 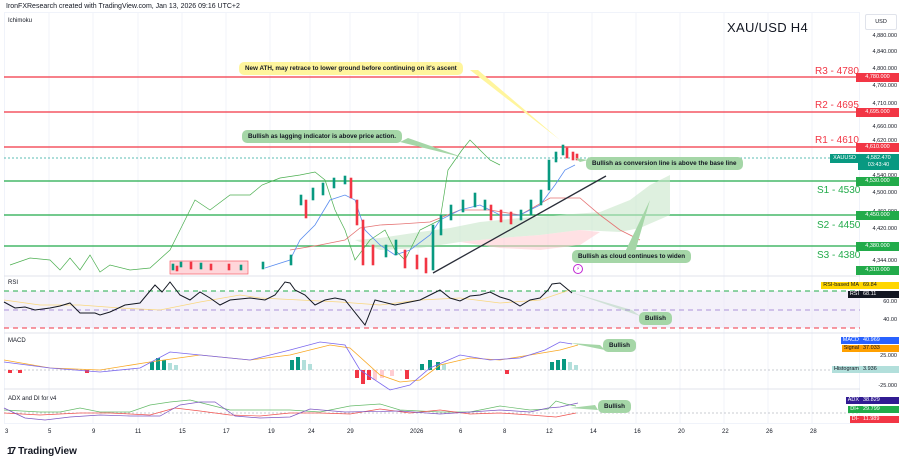 I want to click on signal-value: 37.033, so click(x=880, y=348).